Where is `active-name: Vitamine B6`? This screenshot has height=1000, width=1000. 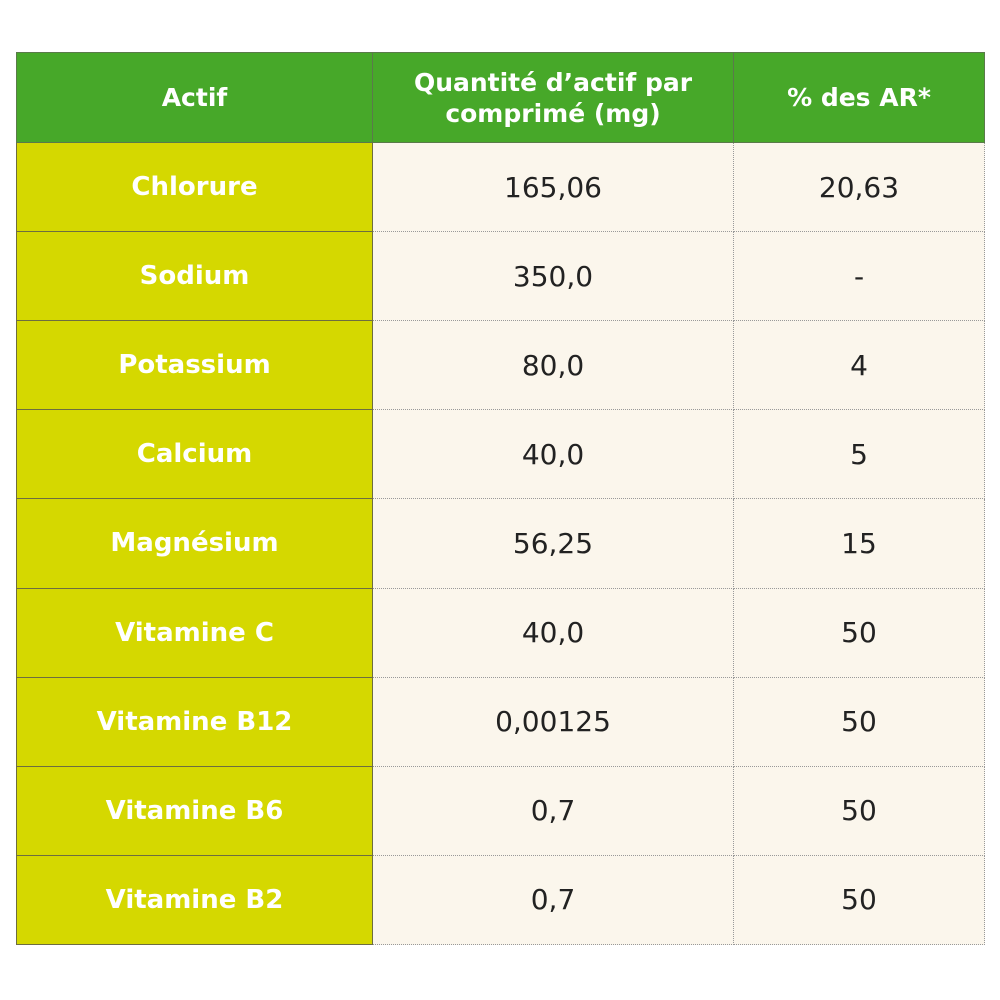 active-name: Vitamine B6 is located at coordinates (194, 810).